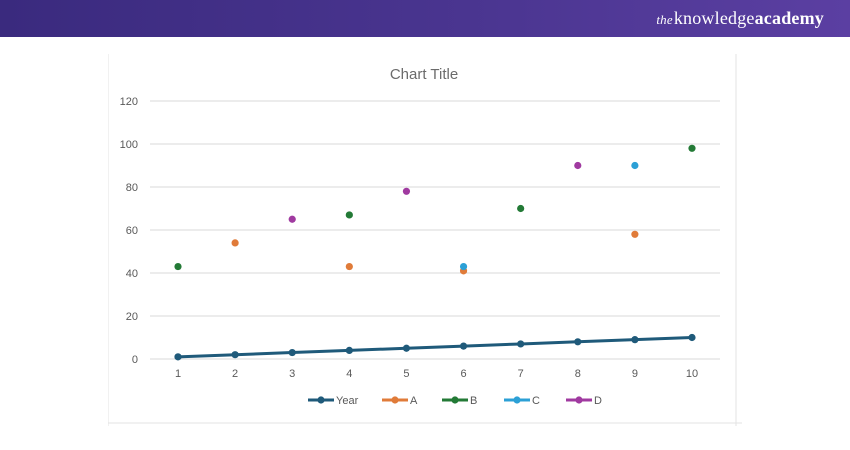  I want to click on brand-bold: academy, so click(789, 18).